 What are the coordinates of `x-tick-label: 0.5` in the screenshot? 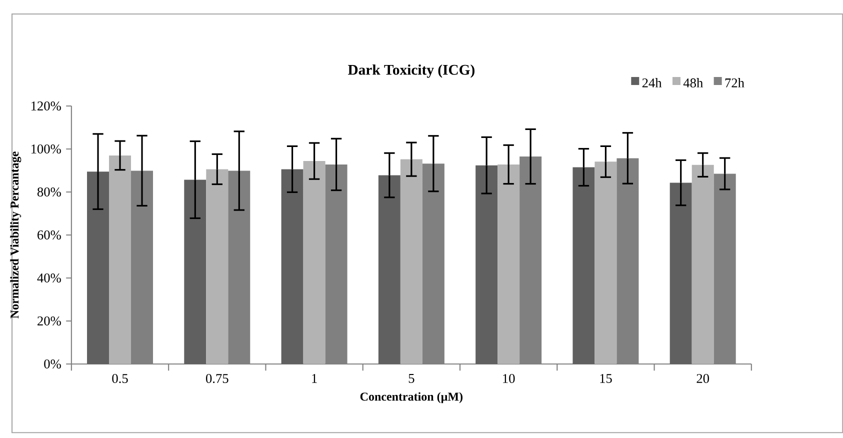 It's located at (120, 379).